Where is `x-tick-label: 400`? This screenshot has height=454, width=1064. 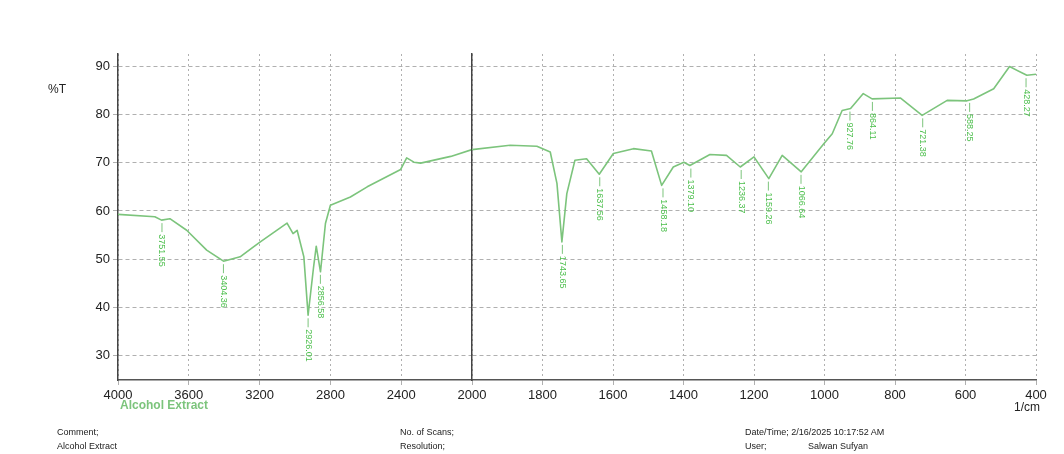
x-tick-label: 400 is located at coordinates (1036, 395).